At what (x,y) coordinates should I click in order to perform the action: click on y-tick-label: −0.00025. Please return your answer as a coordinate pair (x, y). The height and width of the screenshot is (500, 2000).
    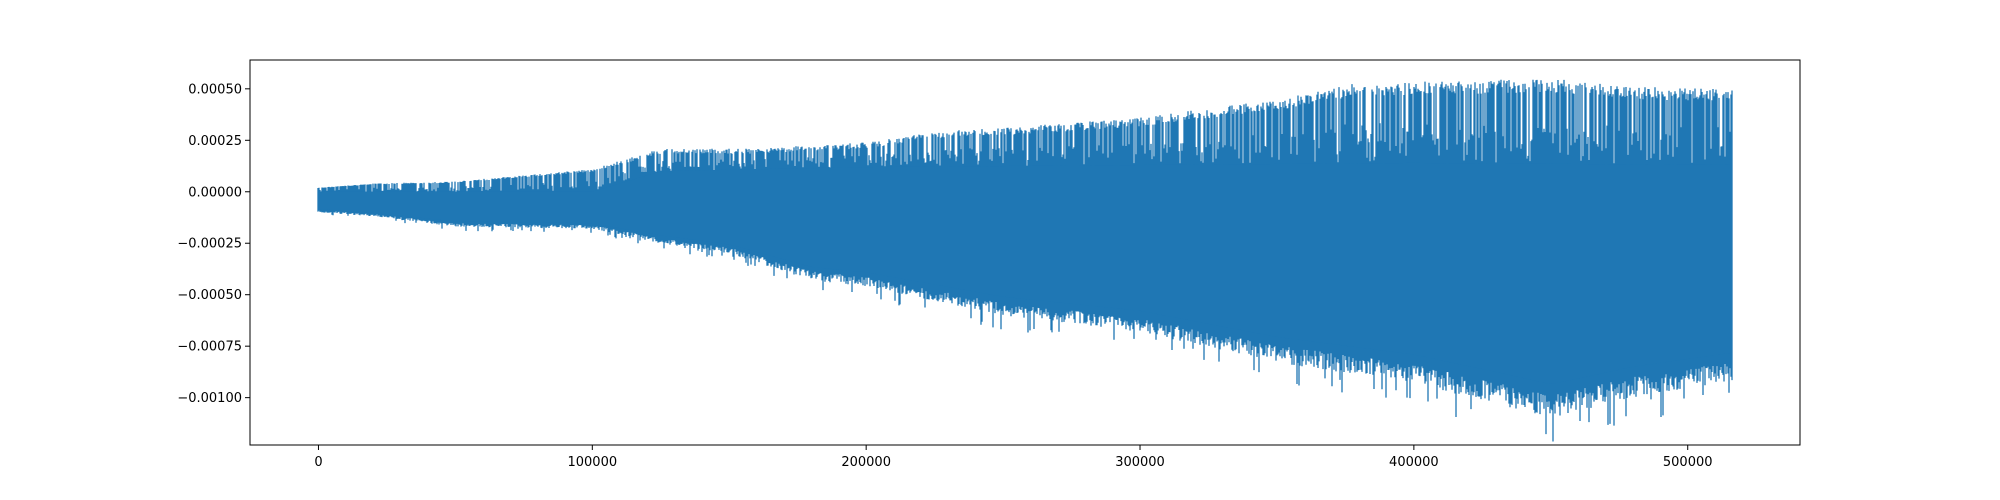
    Looking at the image, I should click on (209, 244).